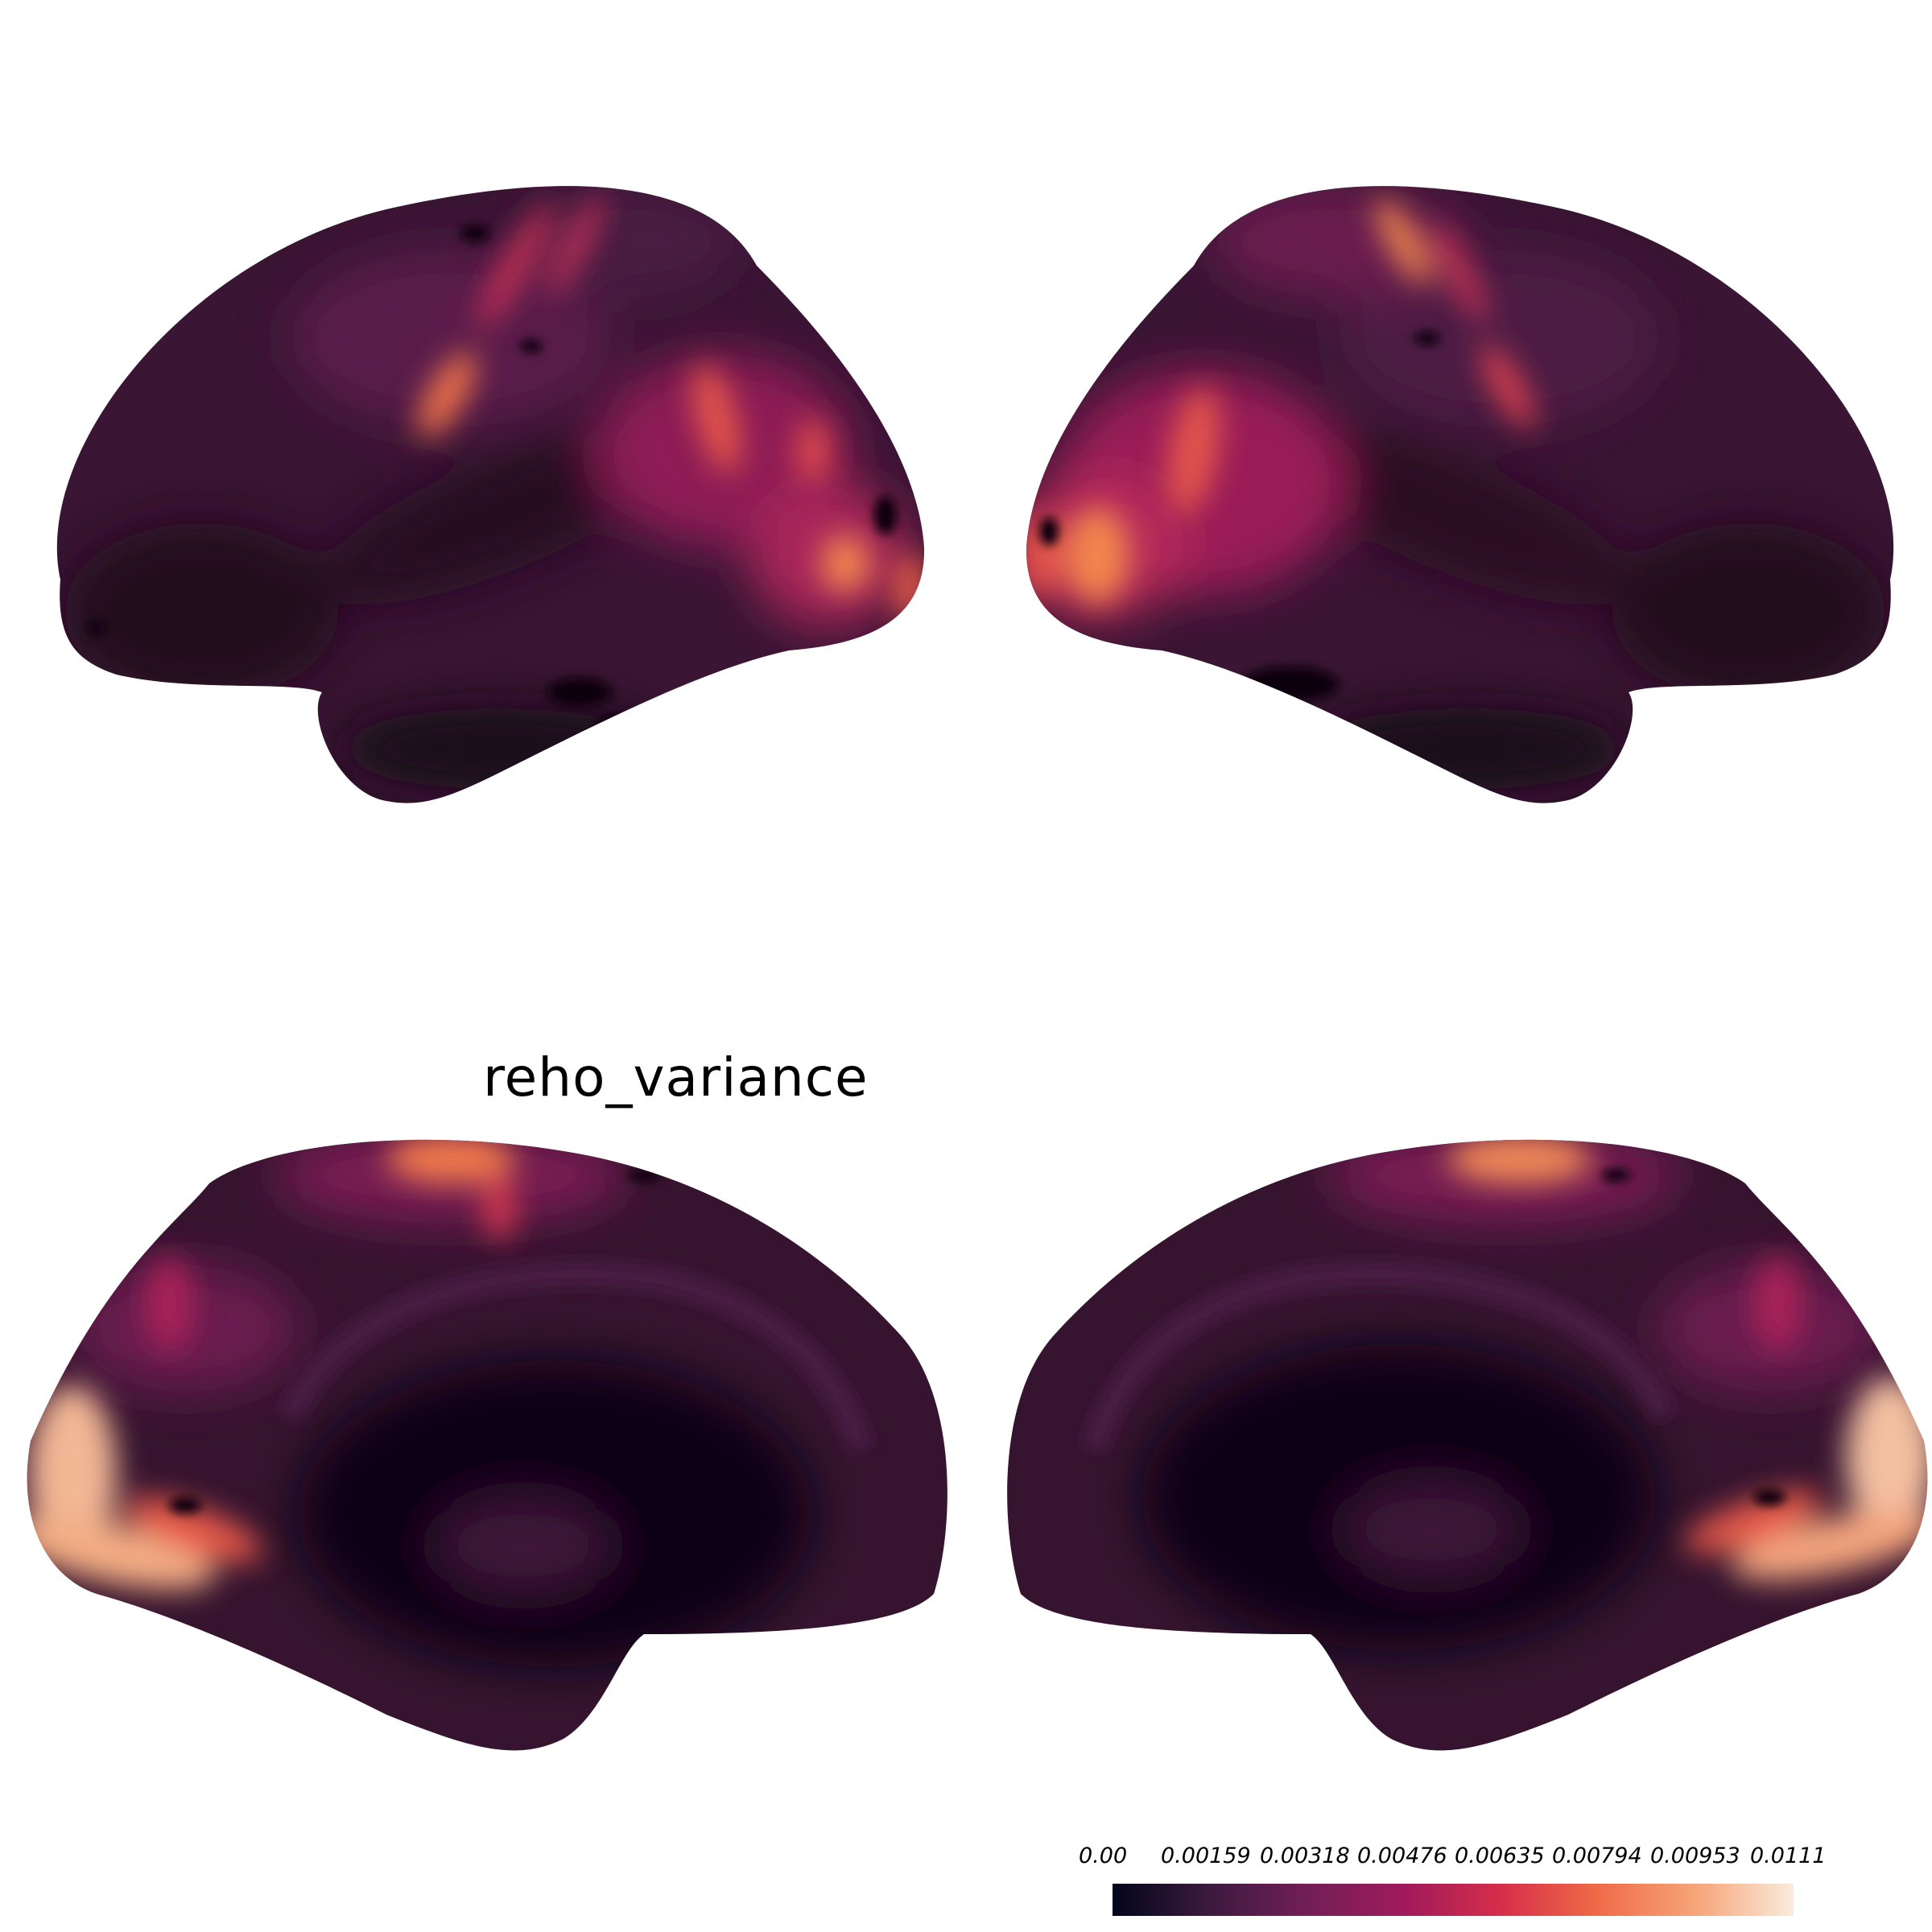 The image size is (1932, 1932). I want to click on colorbar-tick-7: 0.0111, so click(1788, 1855).